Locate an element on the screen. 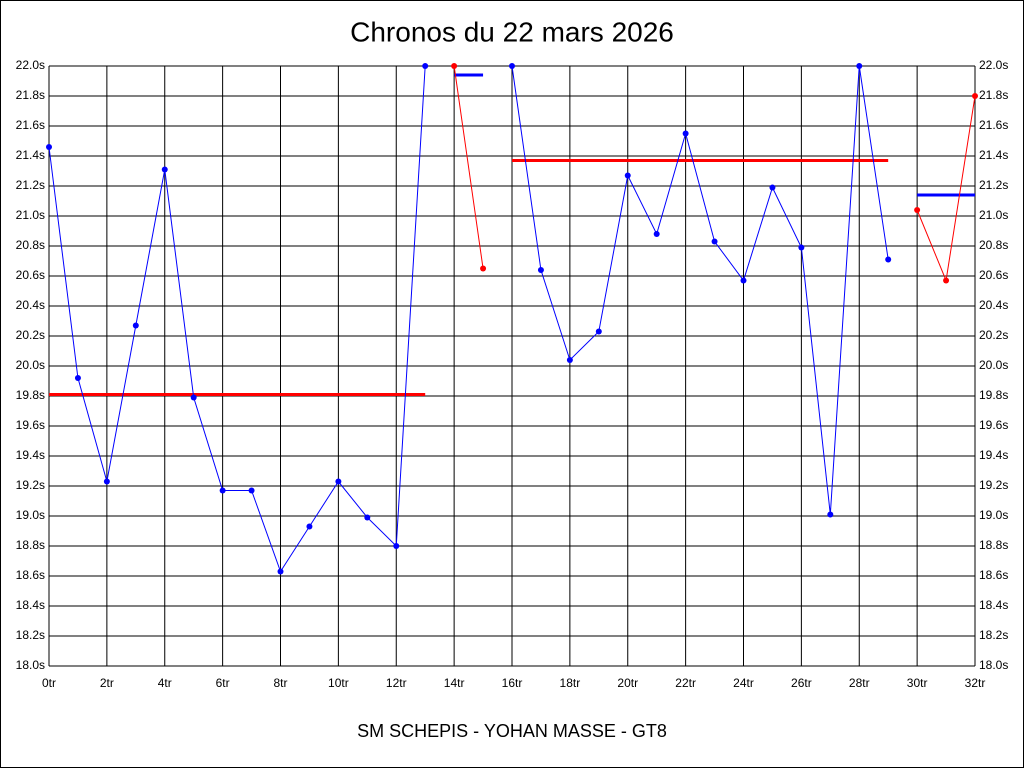 The image size is (1024, 768). y2-tick-label: 18.8s is located at coordinates (993, 545).